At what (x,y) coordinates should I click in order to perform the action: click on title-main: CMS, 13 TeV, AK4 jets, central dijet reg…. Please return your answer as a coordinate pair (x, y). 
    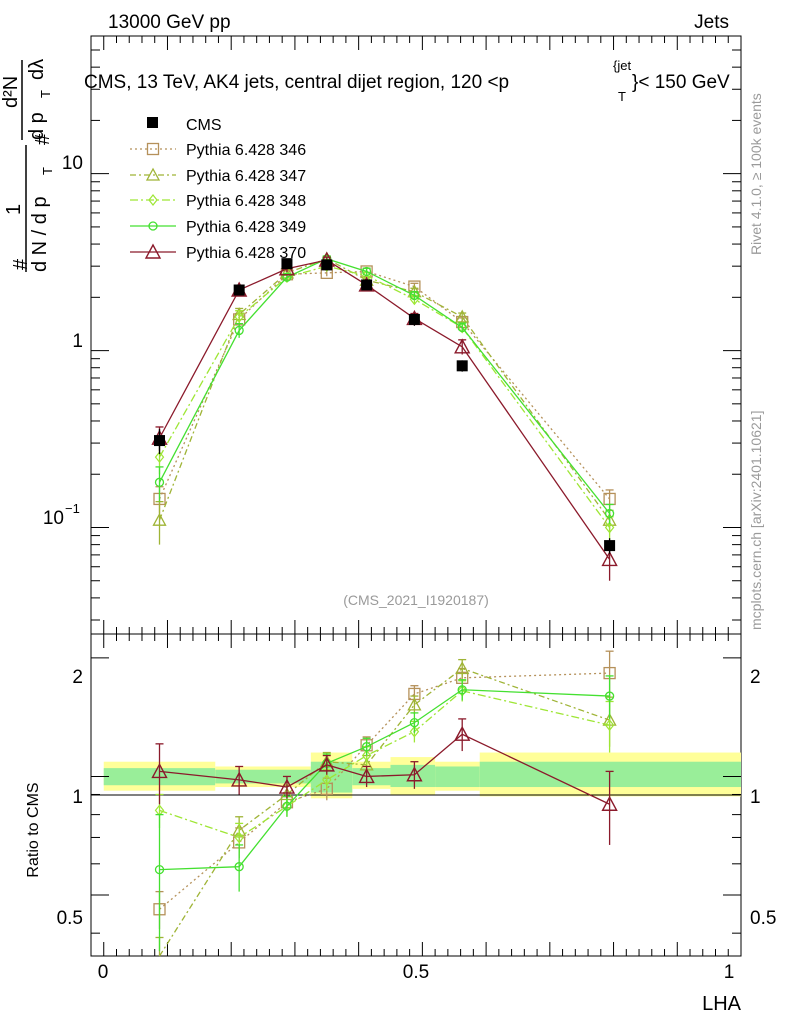
    Looking at the image, I should click on (296, 82).